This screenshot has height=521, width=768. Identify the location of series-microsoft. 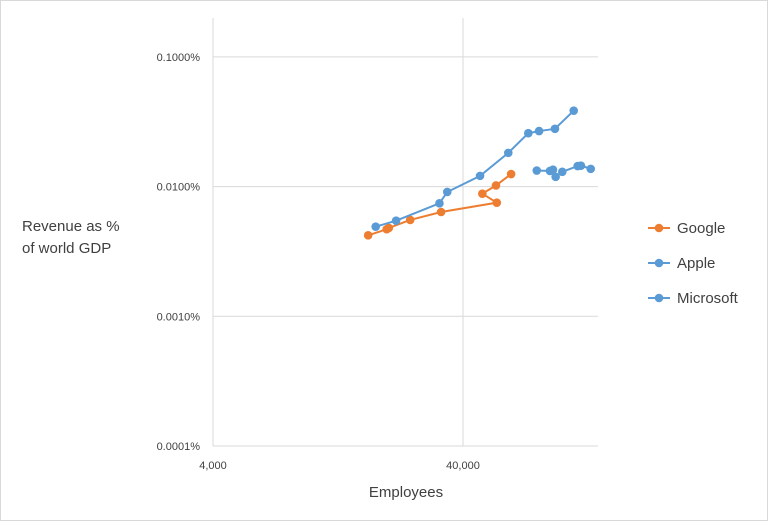
(564, 171).